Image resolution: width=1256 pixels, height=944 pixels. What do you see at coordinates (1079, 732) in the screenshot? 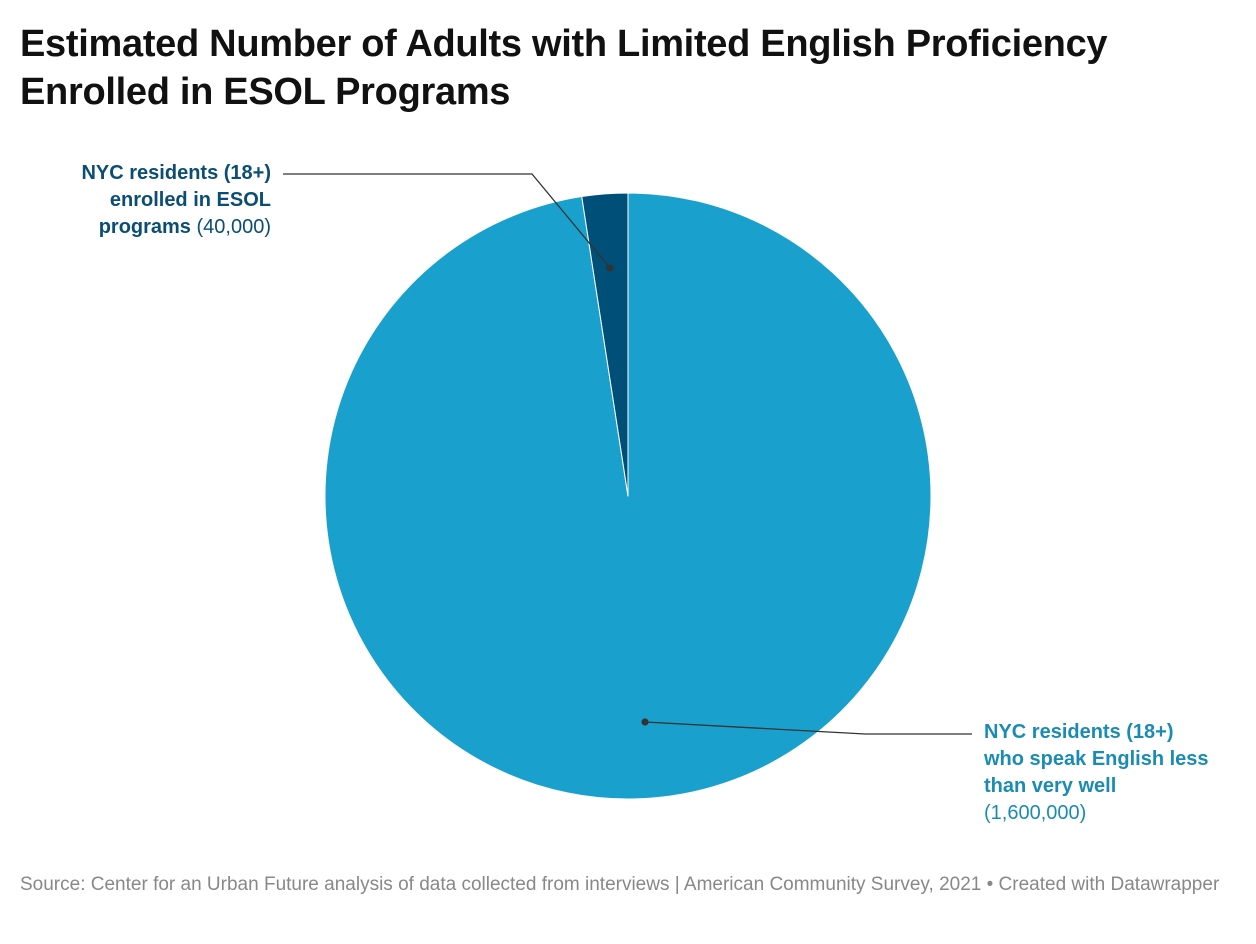
I see `slice-label-lep-line-1: NYC residents (18+)` at bounding box center [1079, 732].